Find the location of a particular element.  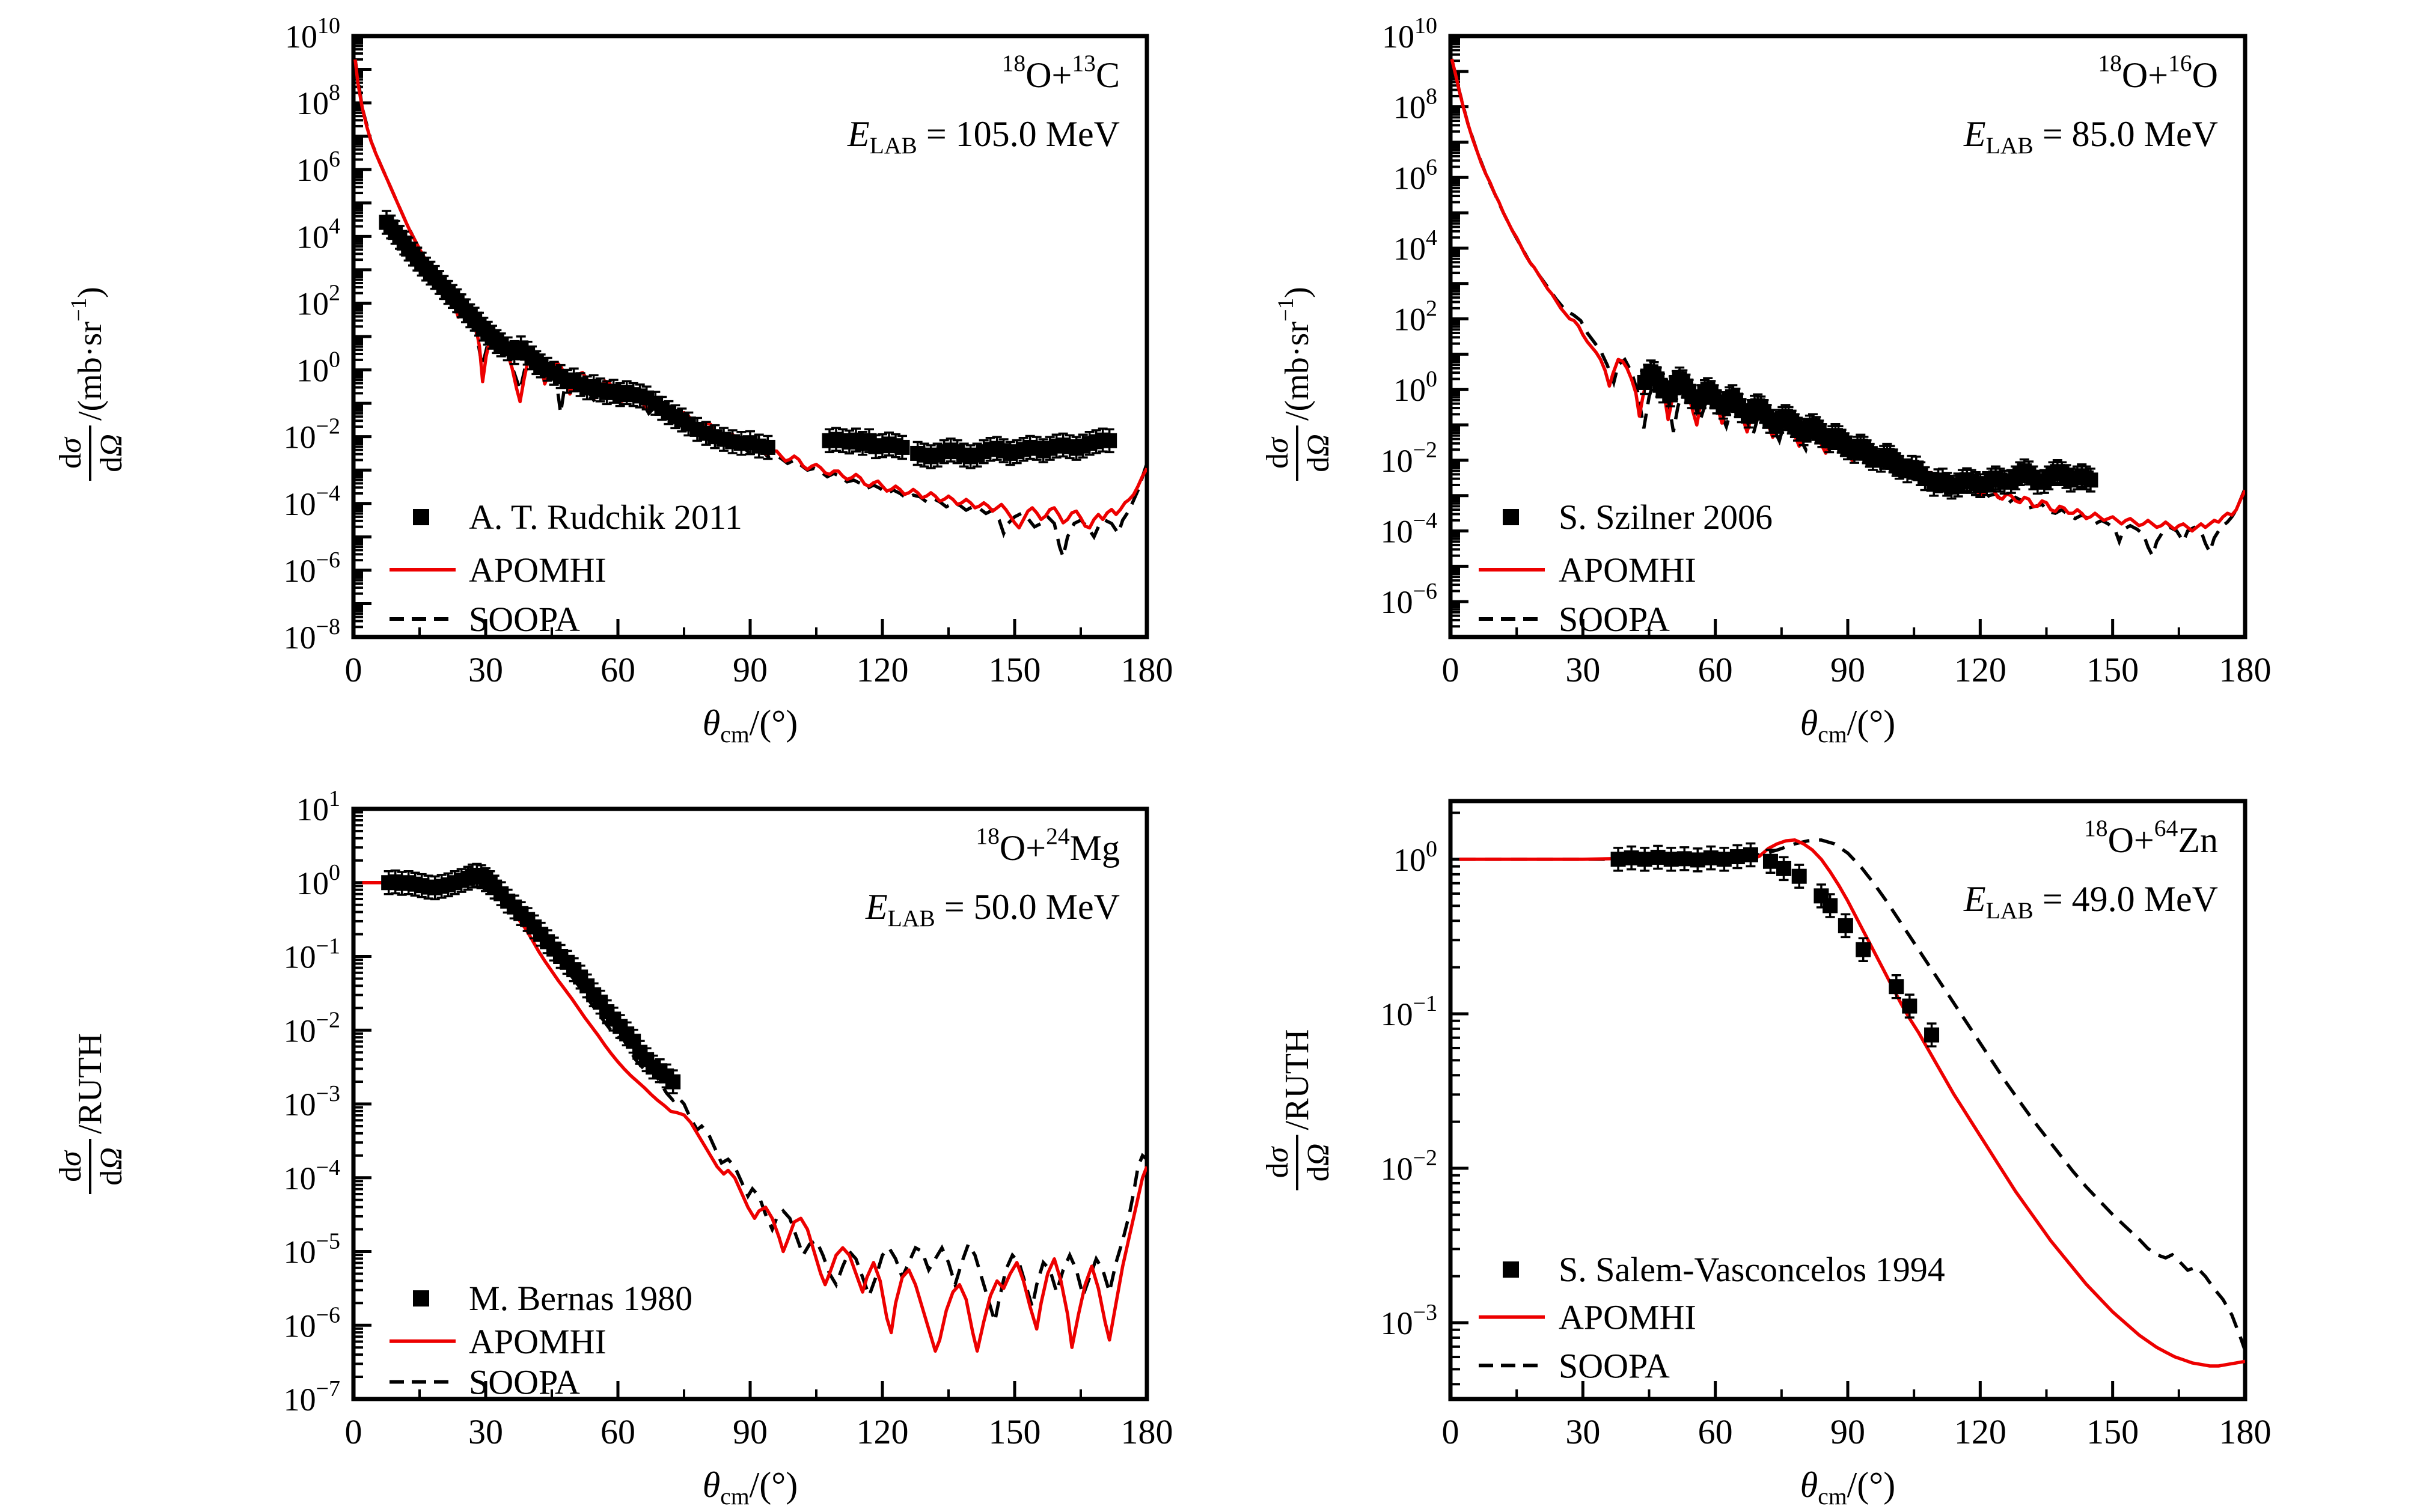

panel-title: 18O+64Zn is located at coordinates (2151, 837).